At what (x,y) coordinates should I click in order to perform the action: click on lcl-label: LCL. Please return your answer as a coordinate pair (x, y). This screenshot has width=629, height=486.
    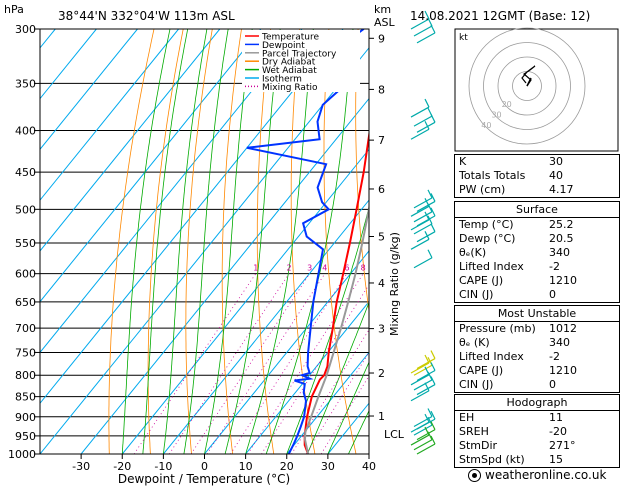
    Looking at the image, I should click on (394, 434).